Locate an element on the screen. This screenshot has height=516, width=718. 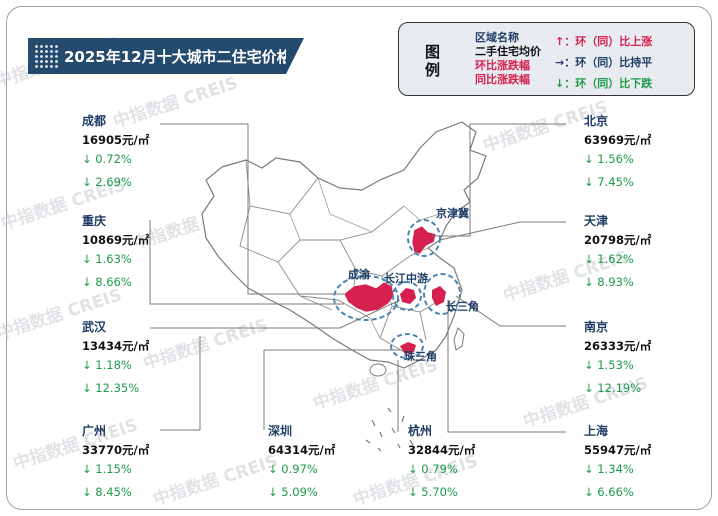
city-mom-change: ↓ 1.15% is located at coordinates (107, 469).